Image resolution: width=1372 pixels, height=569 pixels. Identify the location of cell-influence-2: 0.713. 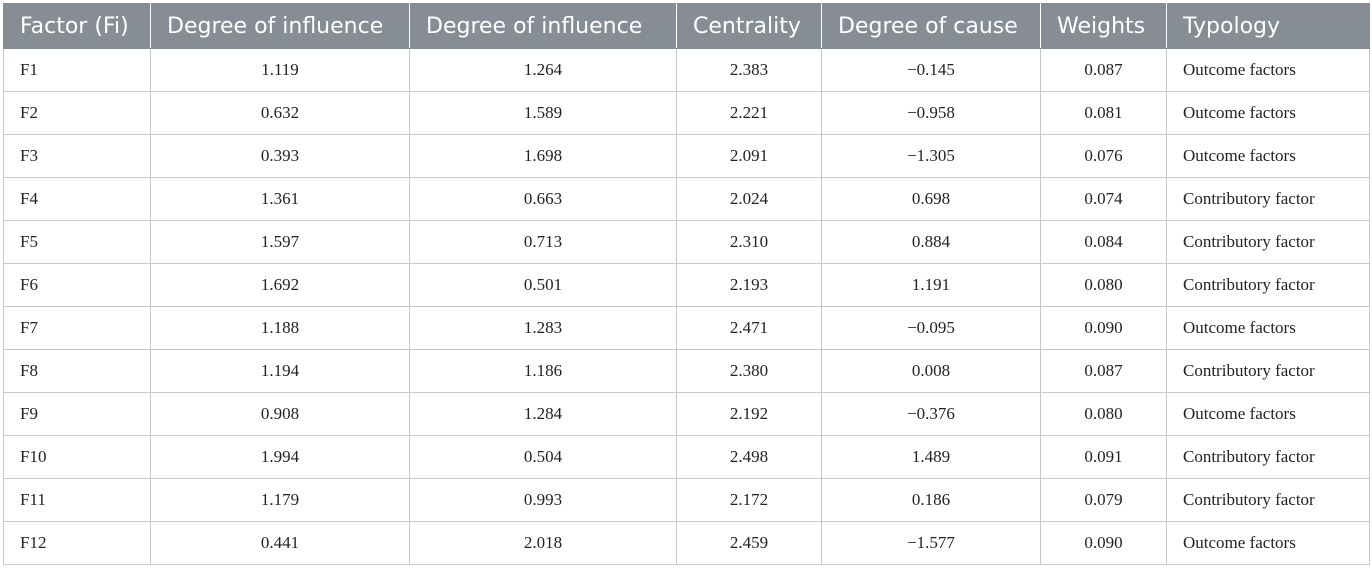
(543, 242).